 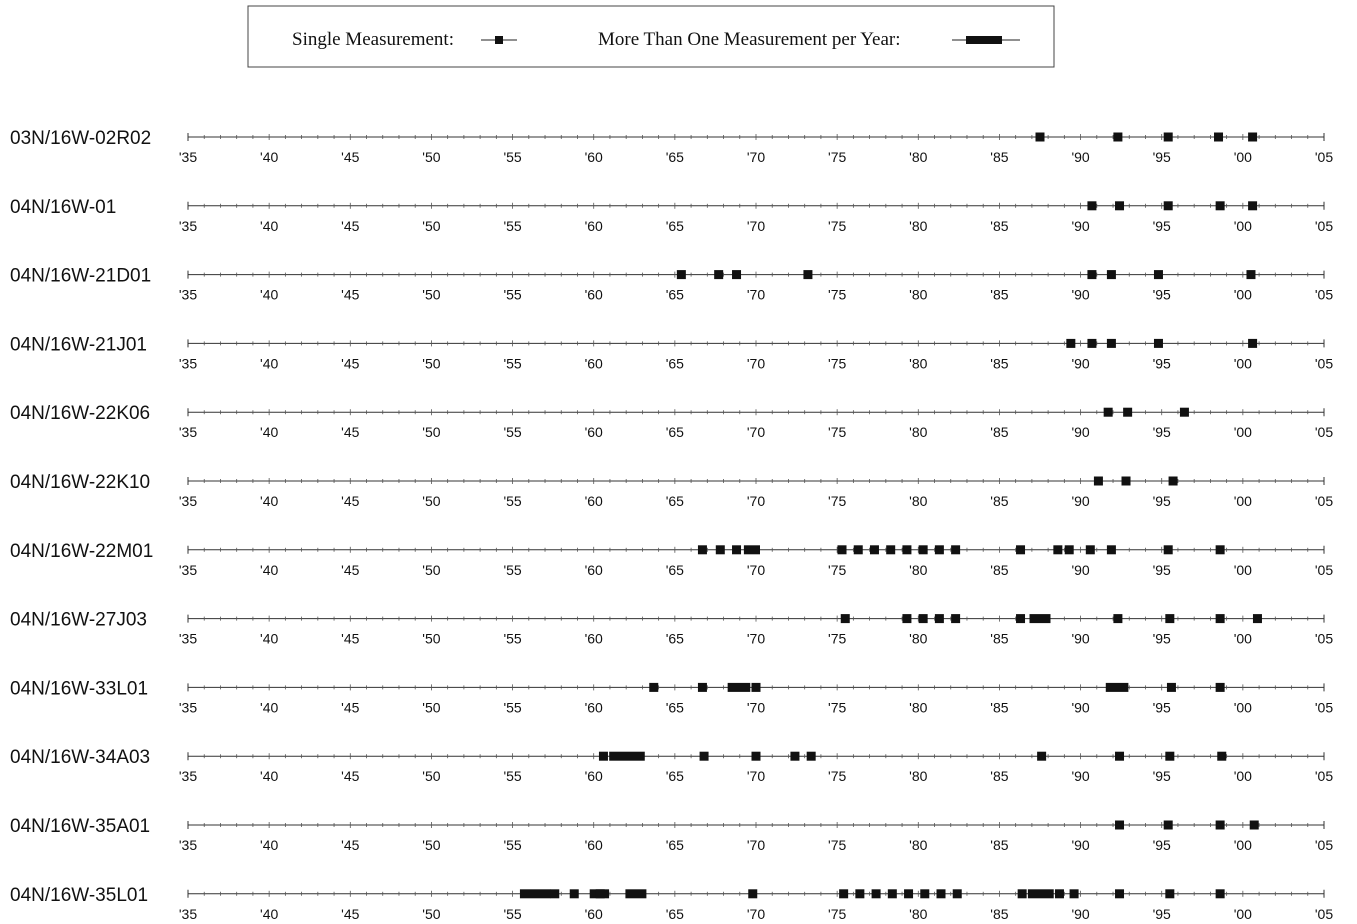 What do you see at coordinates (63, 207) in the screenshot?
I see `well-label: 04N/16W-01` at bounding box center [63, 207].